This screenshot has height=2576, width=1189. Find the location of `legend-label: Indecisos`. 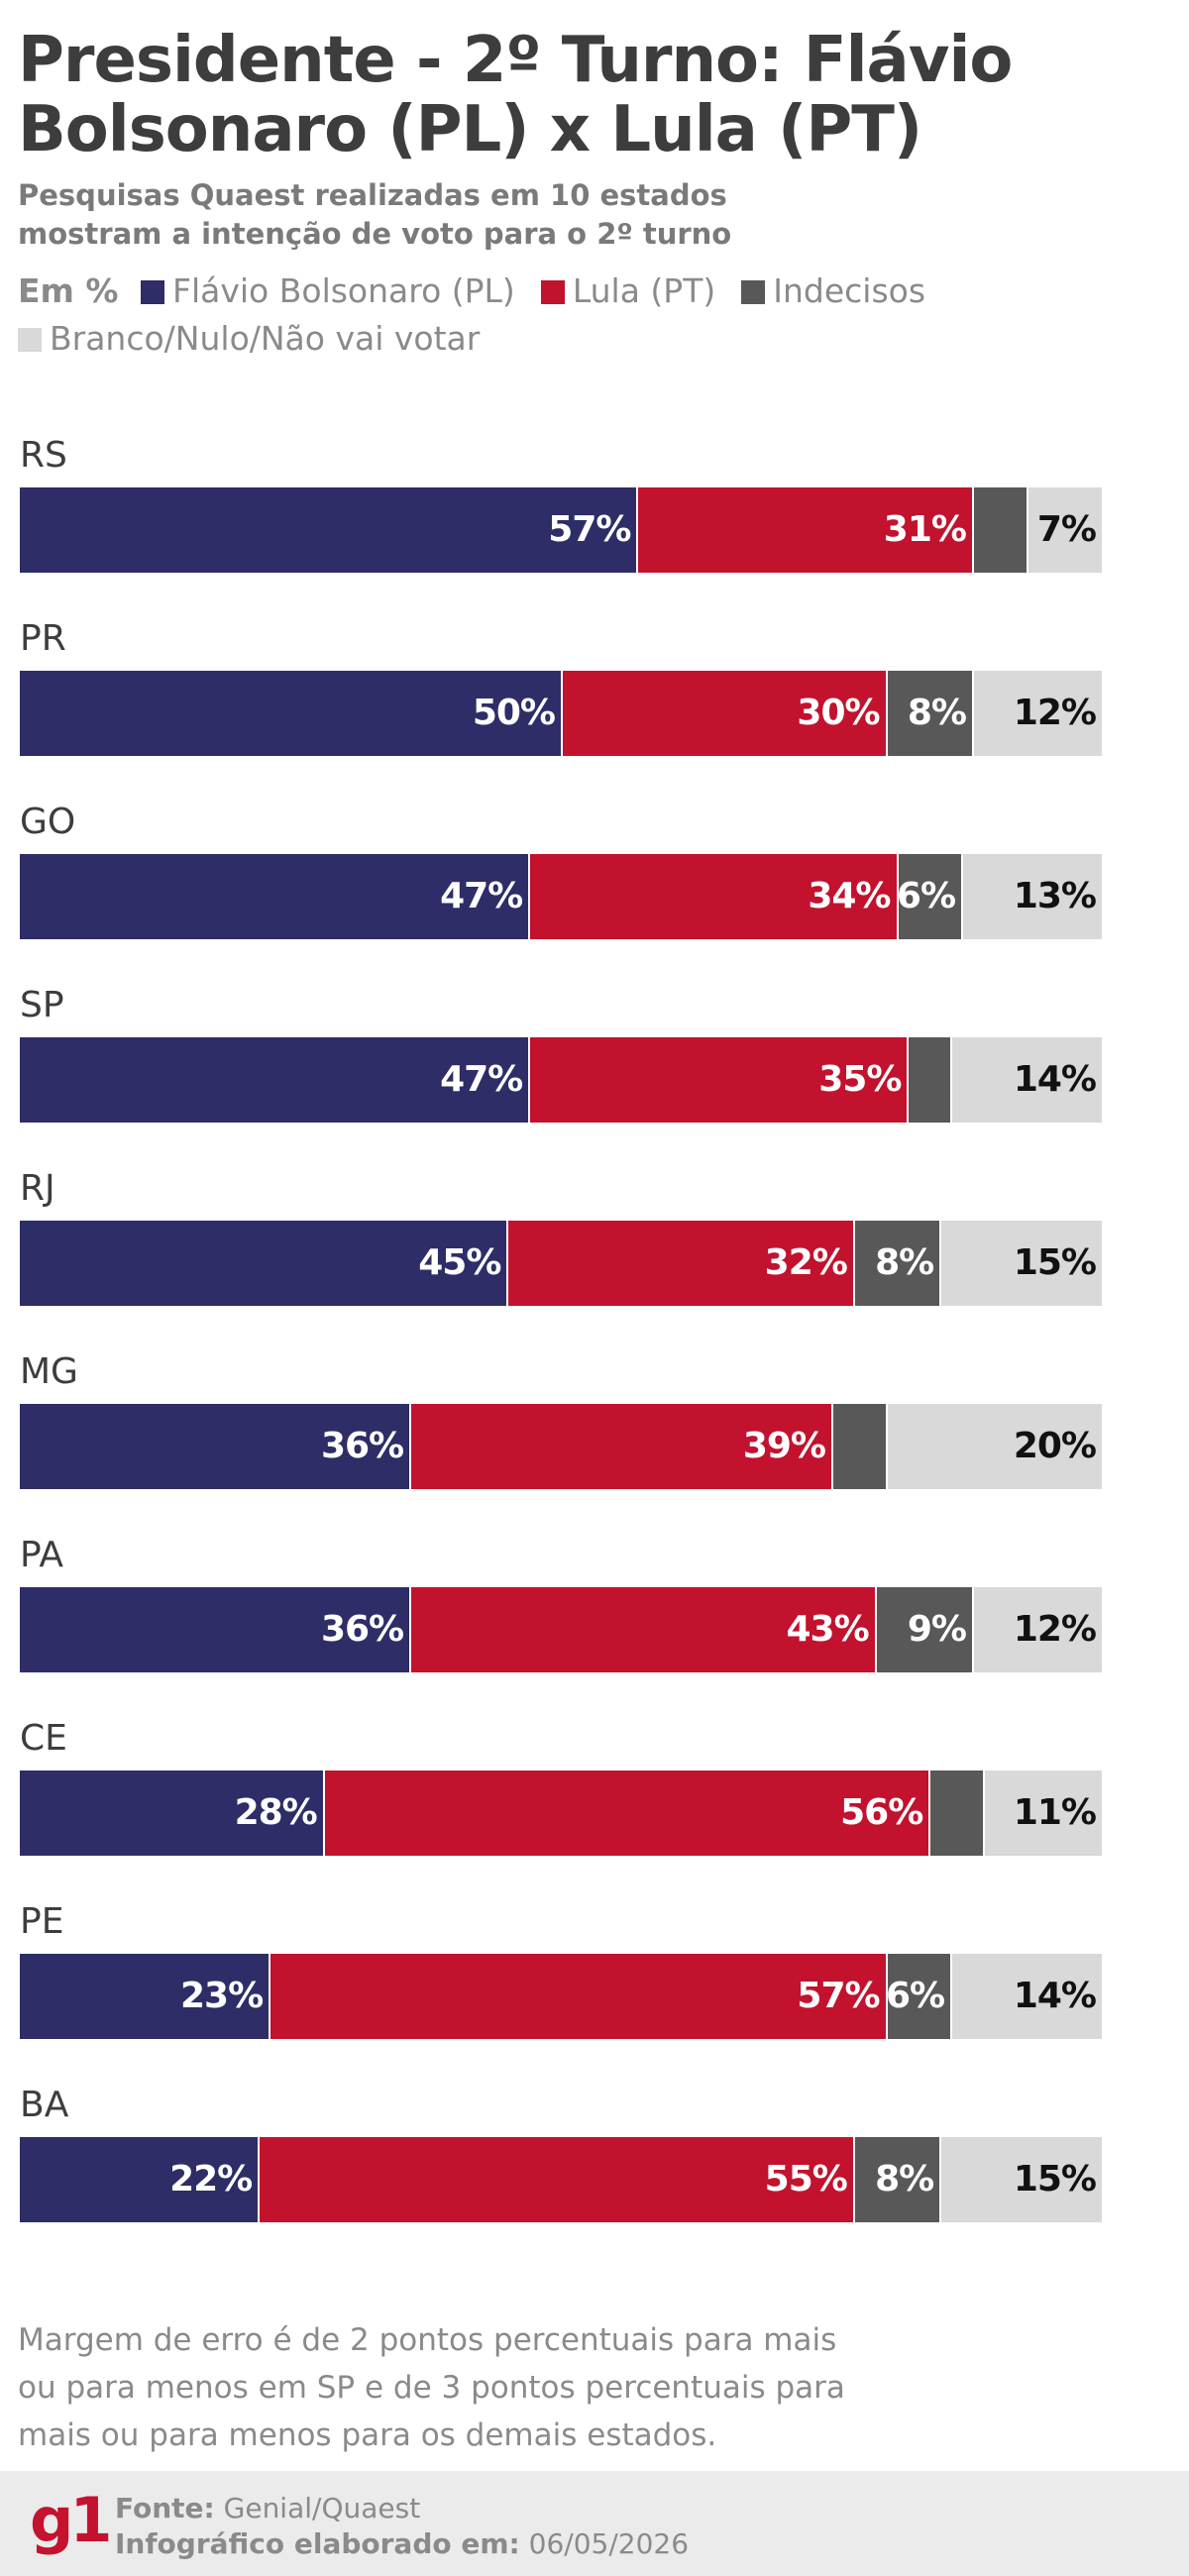

legend-label: Indecisos is located at coordinates (849, 290).